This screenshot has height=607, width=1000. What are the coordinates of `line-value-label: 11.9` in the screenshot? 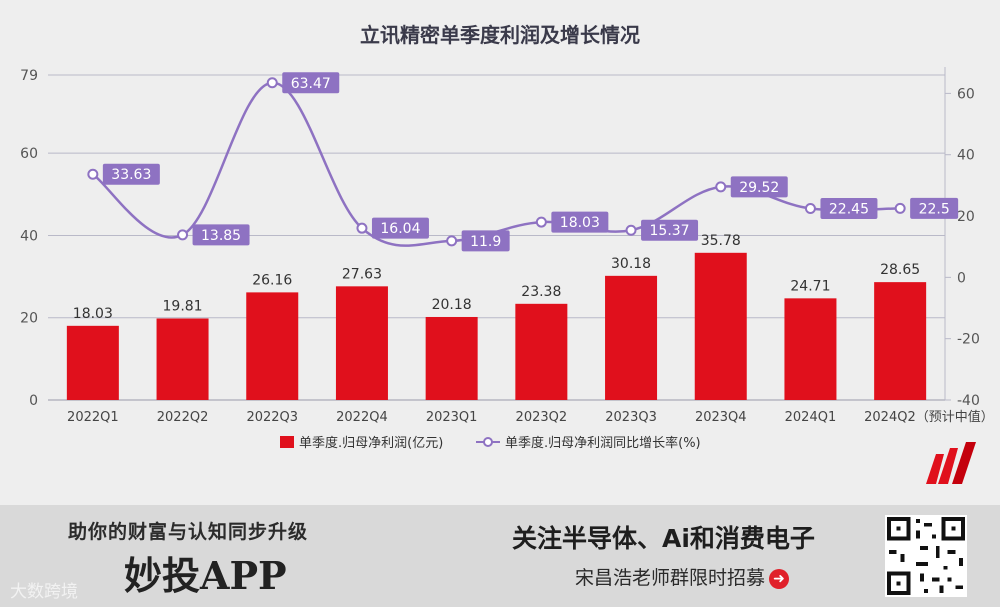 It's located at (485, 242).